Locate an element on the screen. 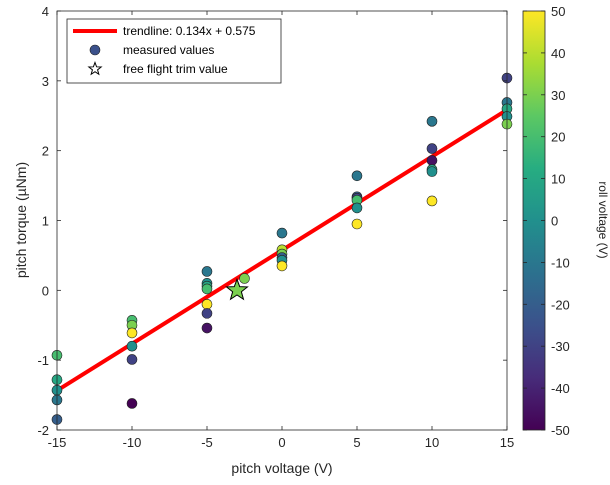  legend-measured-swatch is located at coordinates (95, 50).